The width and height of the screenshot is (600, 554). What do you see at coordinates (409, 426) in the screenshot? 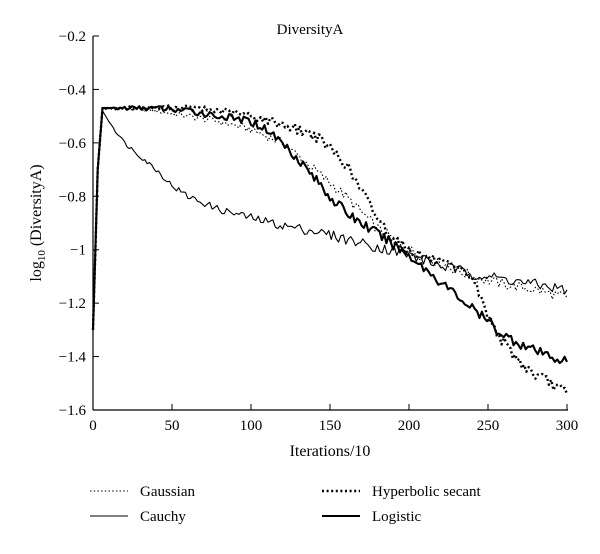
I see `x-tick-label: 200` at bounding box center [409, 426].